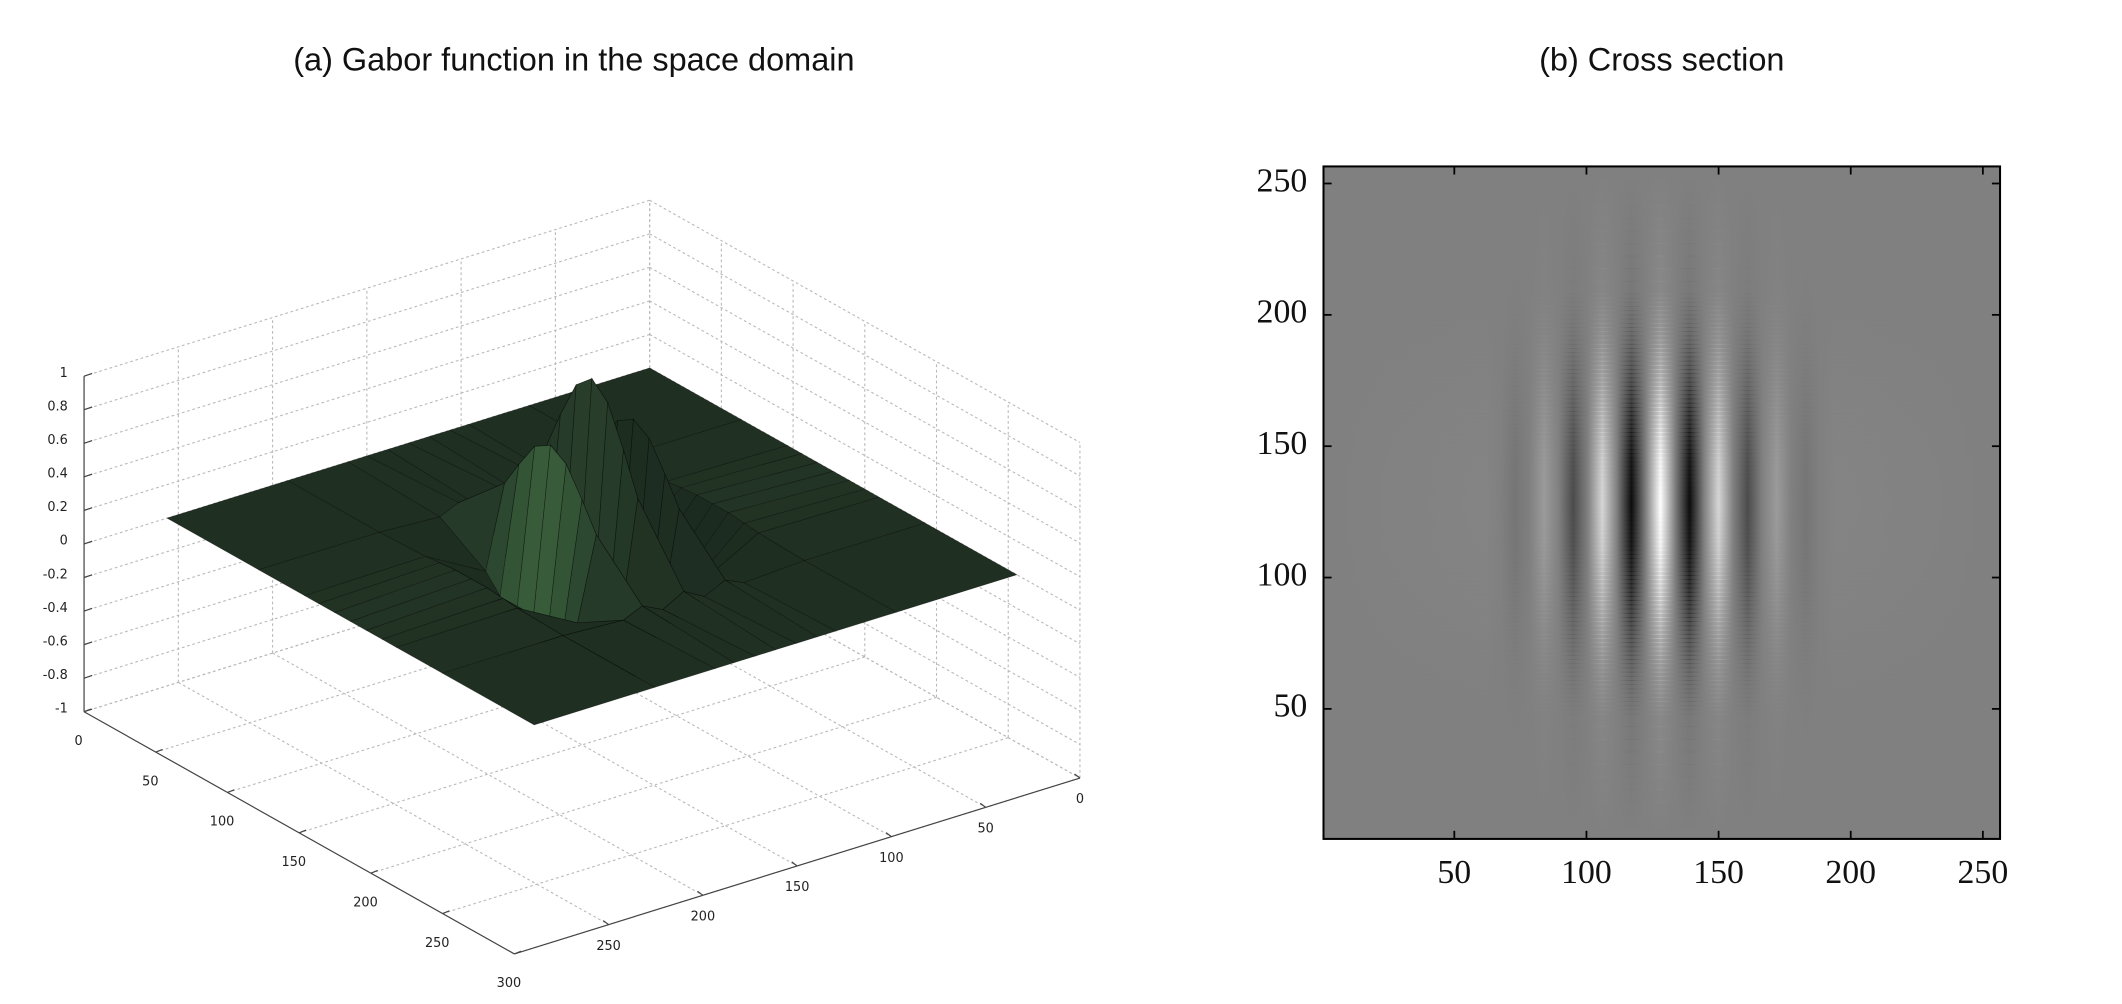  What do you see at coordinates (1282, 312) in the screenshot?
I see `y-tick-label: 200` at bounding box center [1282, 312].